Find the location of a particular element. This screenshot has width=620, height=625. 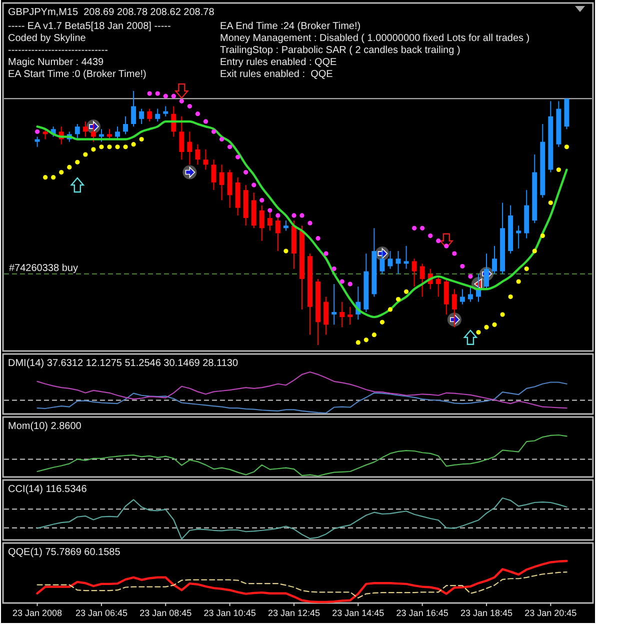

chart-title: QQE(1) 75.7869 60.1585 is located at coordinates (64, 552).